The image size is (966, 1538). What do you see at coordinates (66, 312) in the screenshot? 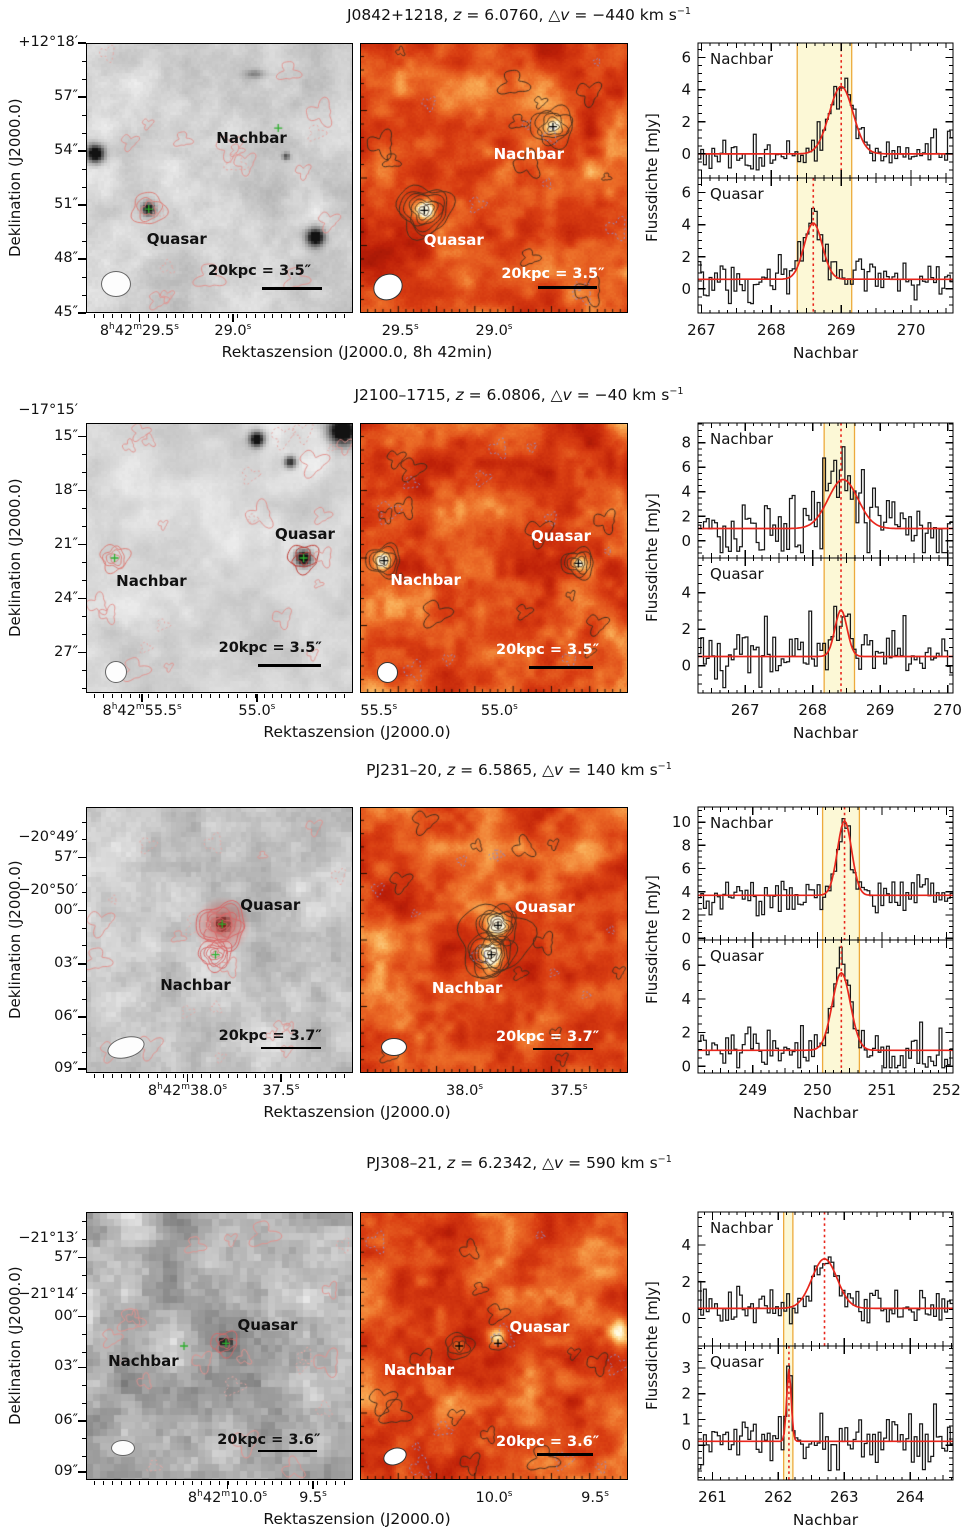
I see `dec-tick-label: 45″` at bounding box center [66, 312].